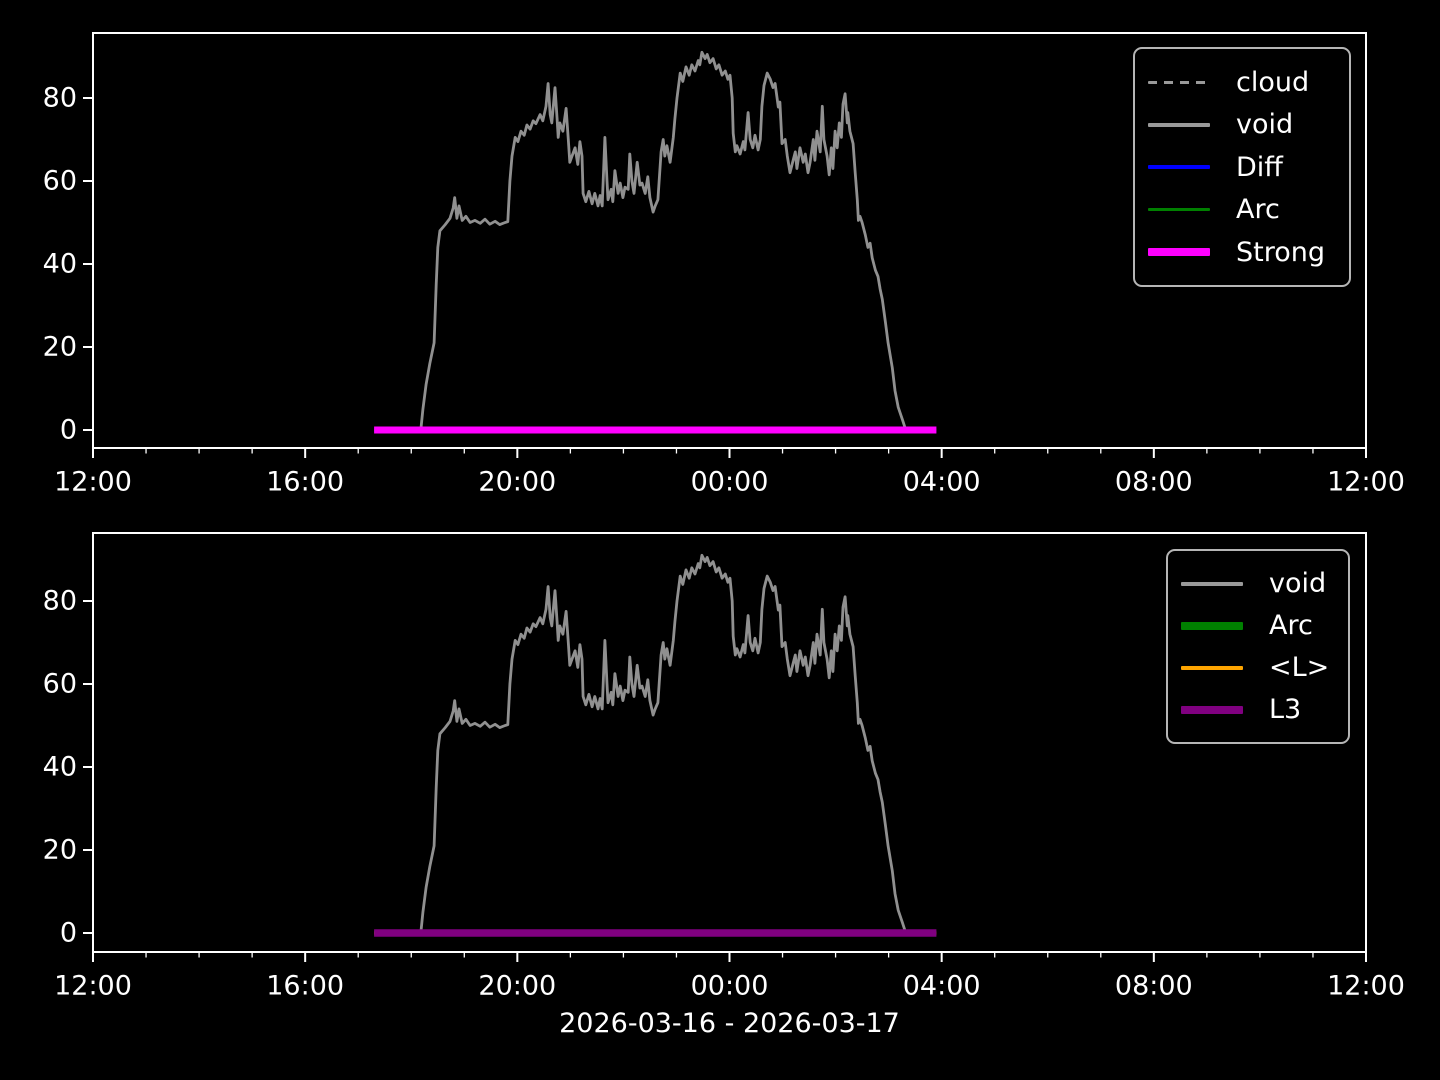 Image resolution: width=1440 pixels, height=1080 pixels. I want to click on legend-entry-<L>: <L>, so click(1261, 667).